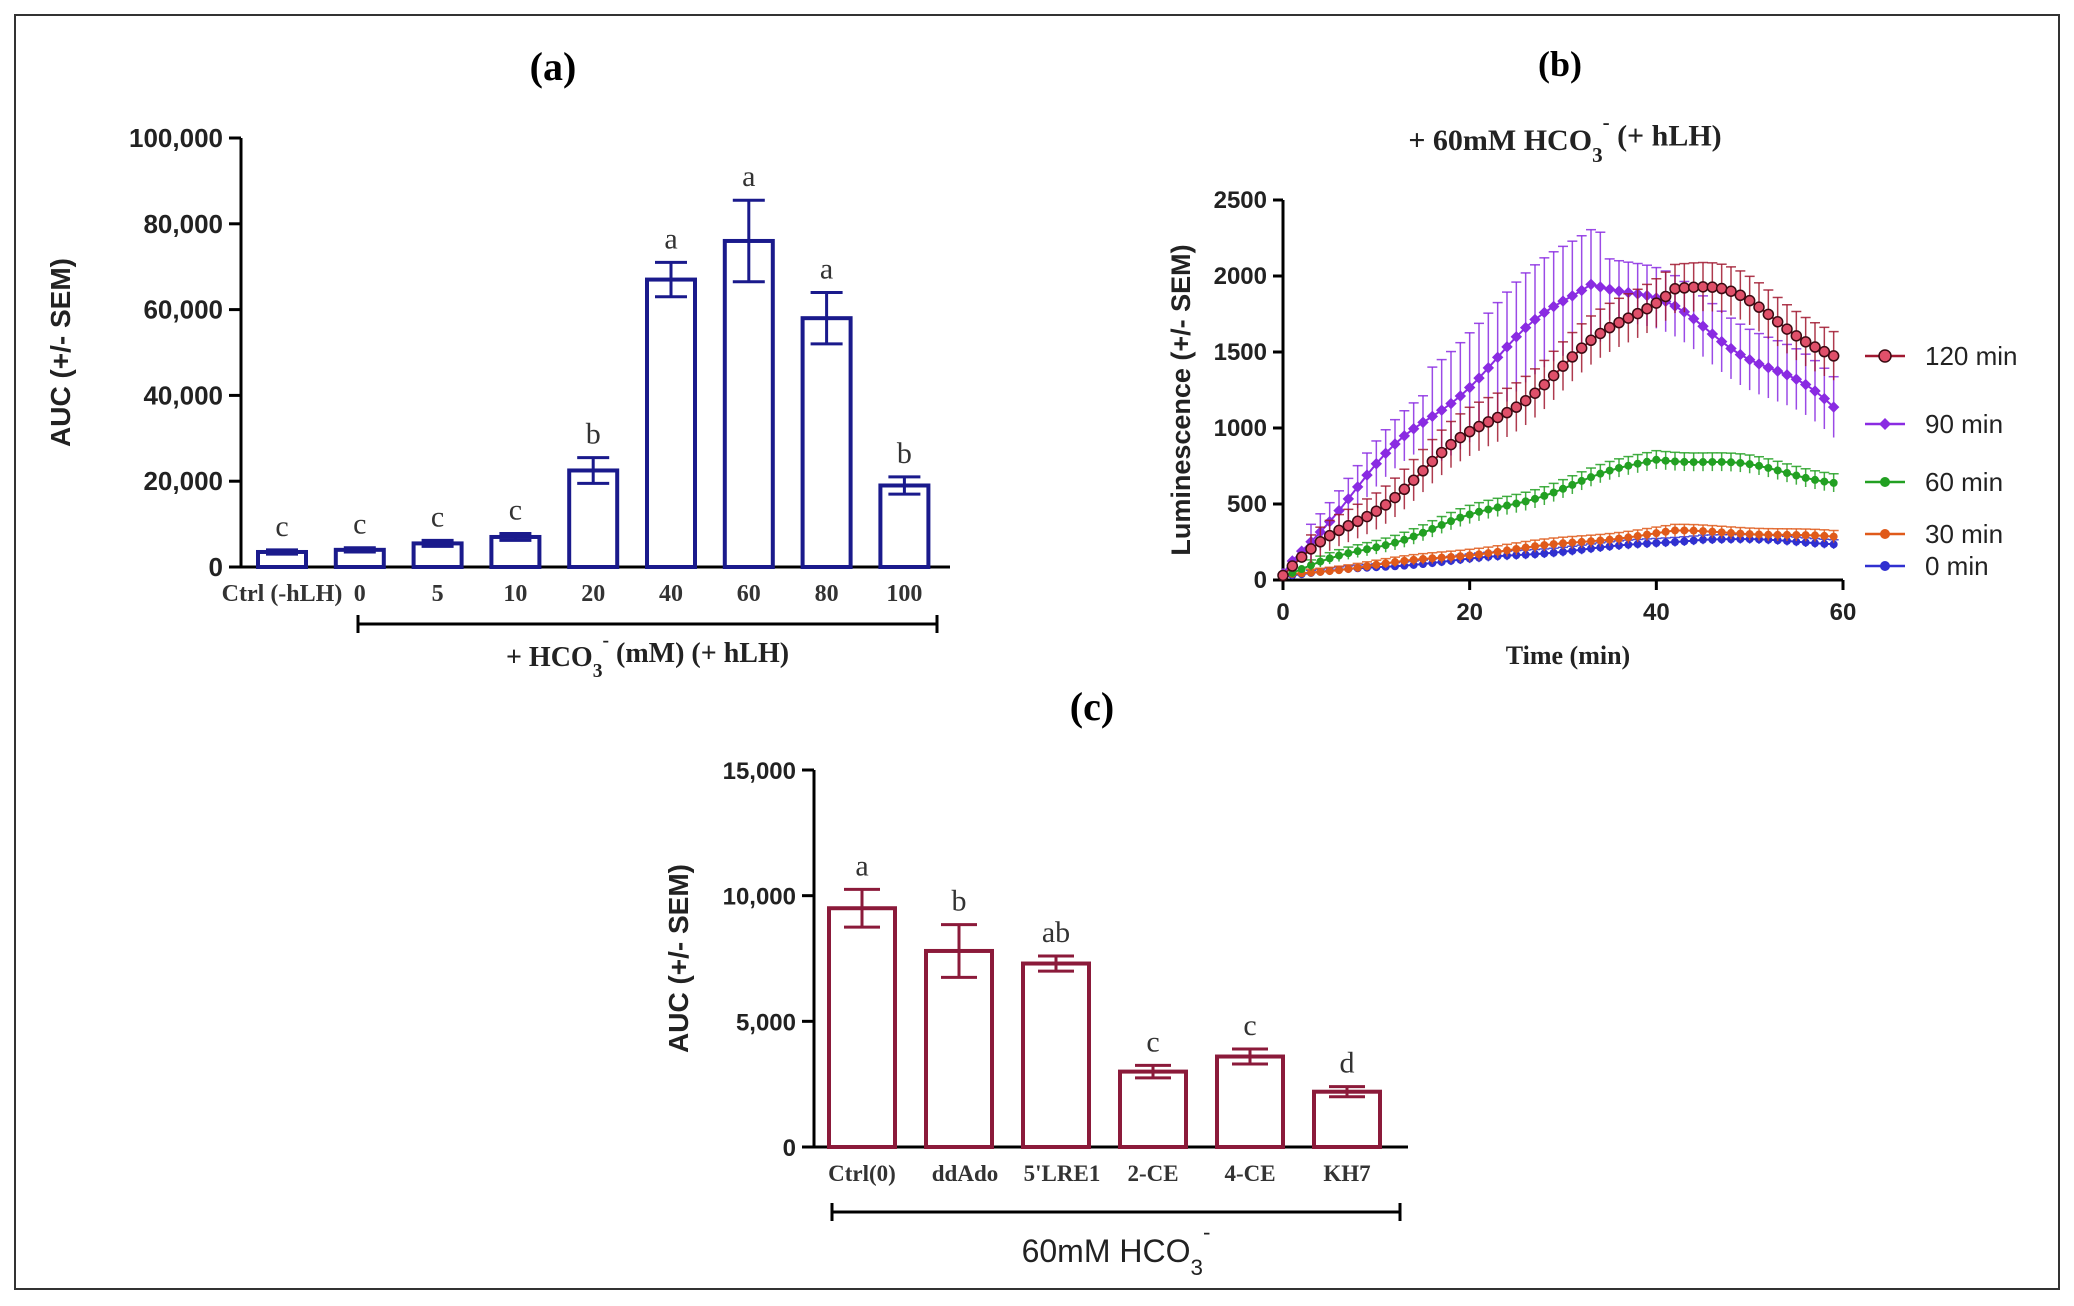 This screenshot has width=2074, height=1306. What do you see at coordinates (1843, 612) in the screenshot?
I see `x-tick-label: 60` at bounding box center [1843, 612].